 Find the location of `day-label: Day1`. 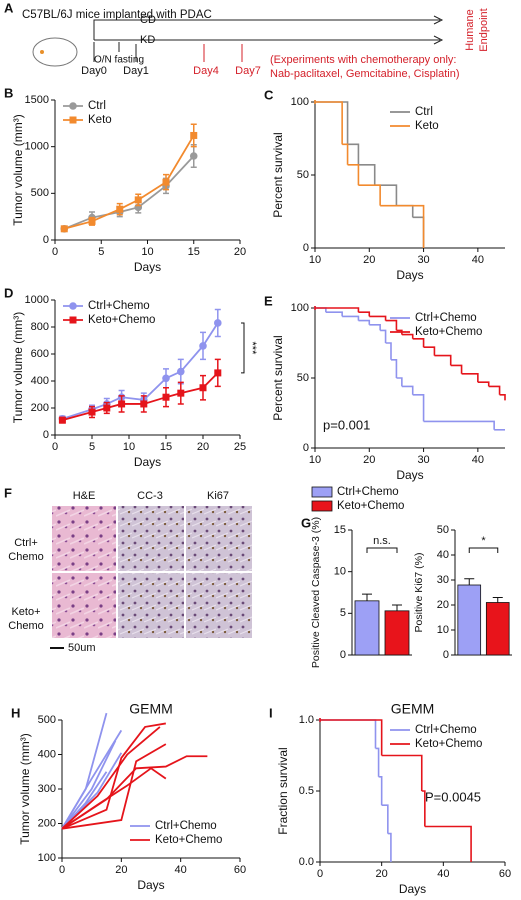

day-label: Day1 is located at coordinates (136, 71).